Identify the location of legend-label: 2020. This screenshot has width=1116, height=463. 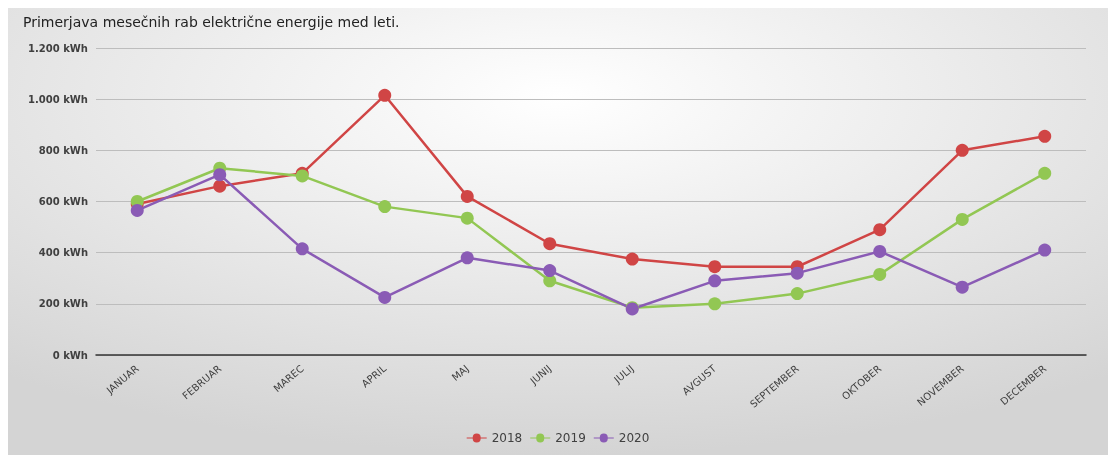
(634, 438).